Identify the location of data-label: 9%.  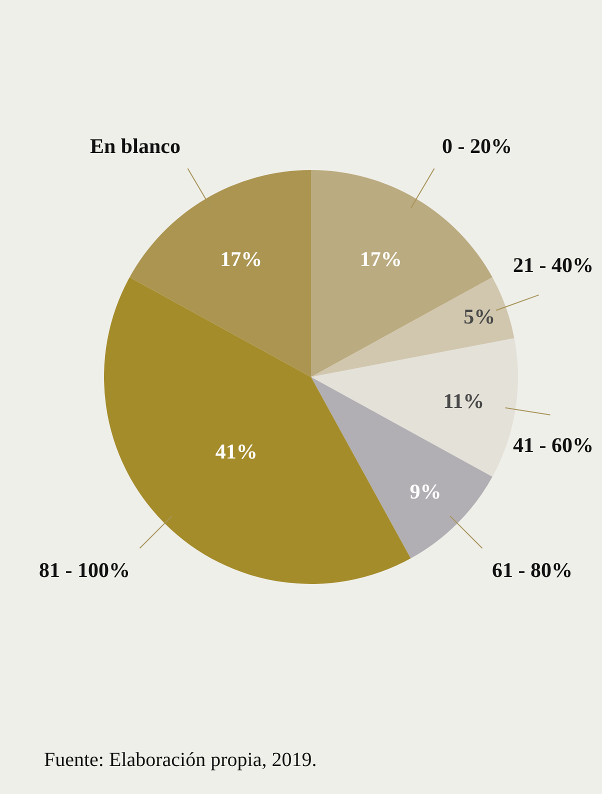
(426, 491).